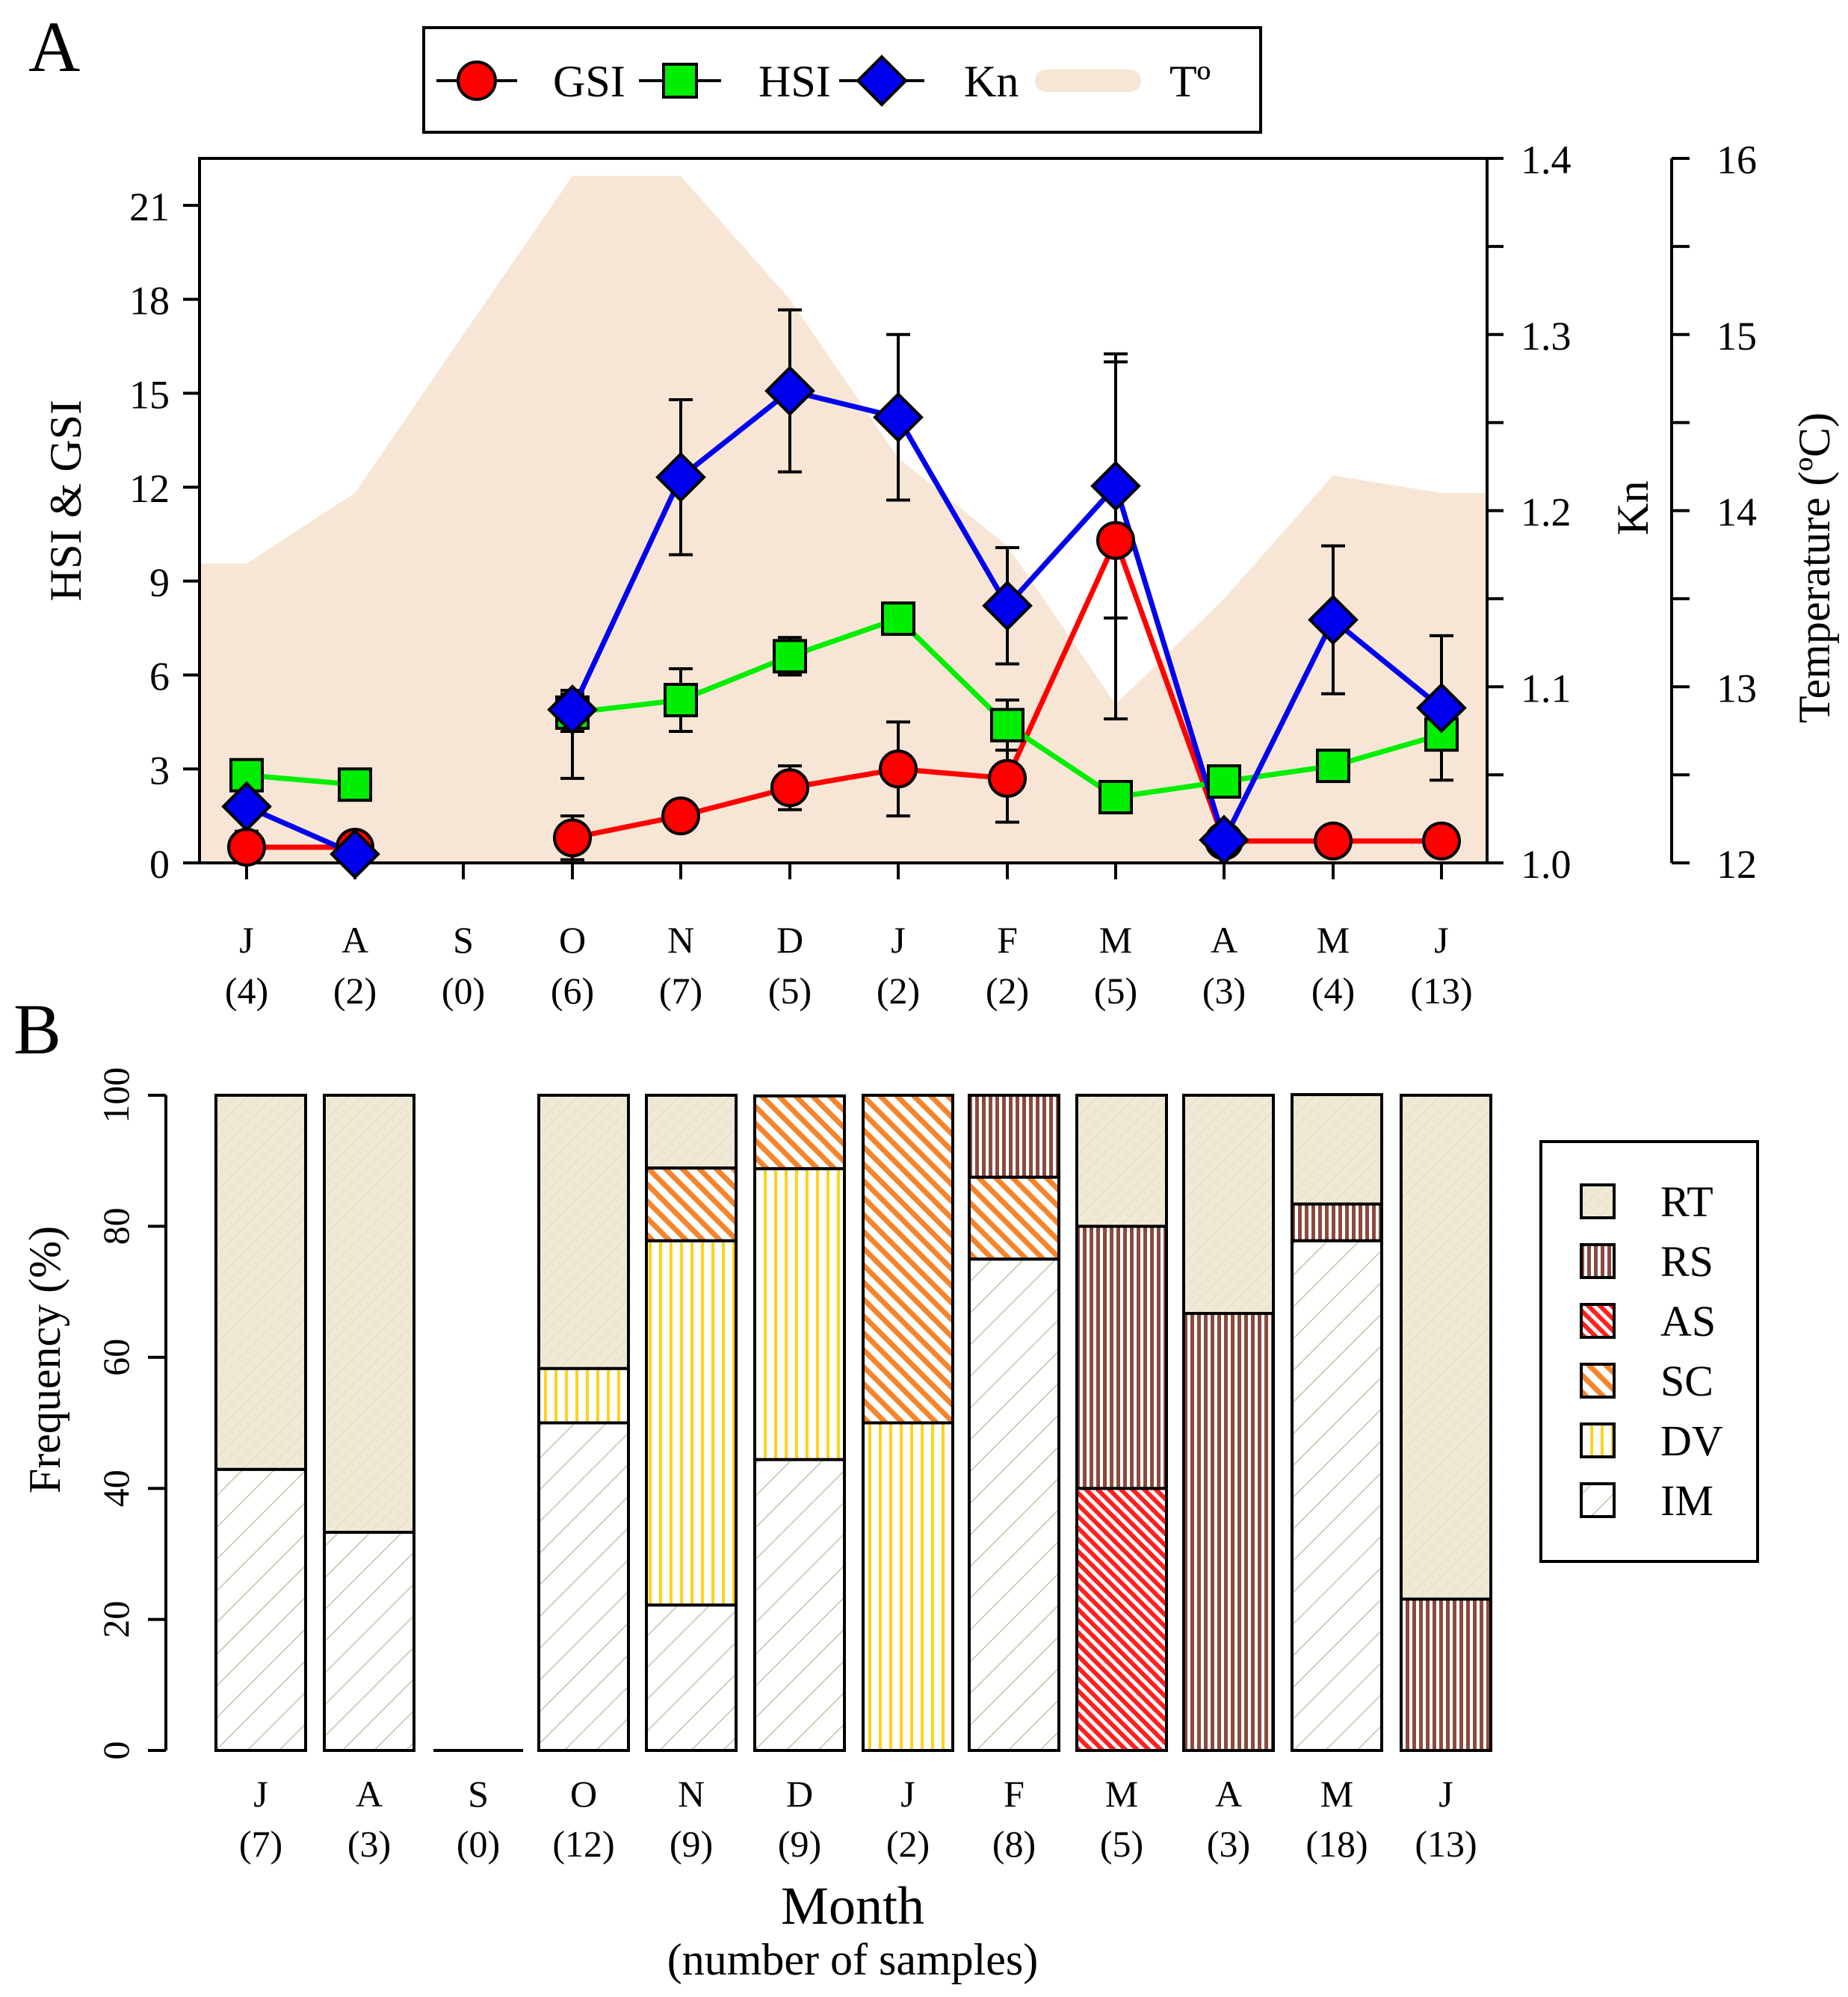 This screenshot has height=1997, width=1848. I want to click on y-left-tick-label: 12, so click(149, 489).